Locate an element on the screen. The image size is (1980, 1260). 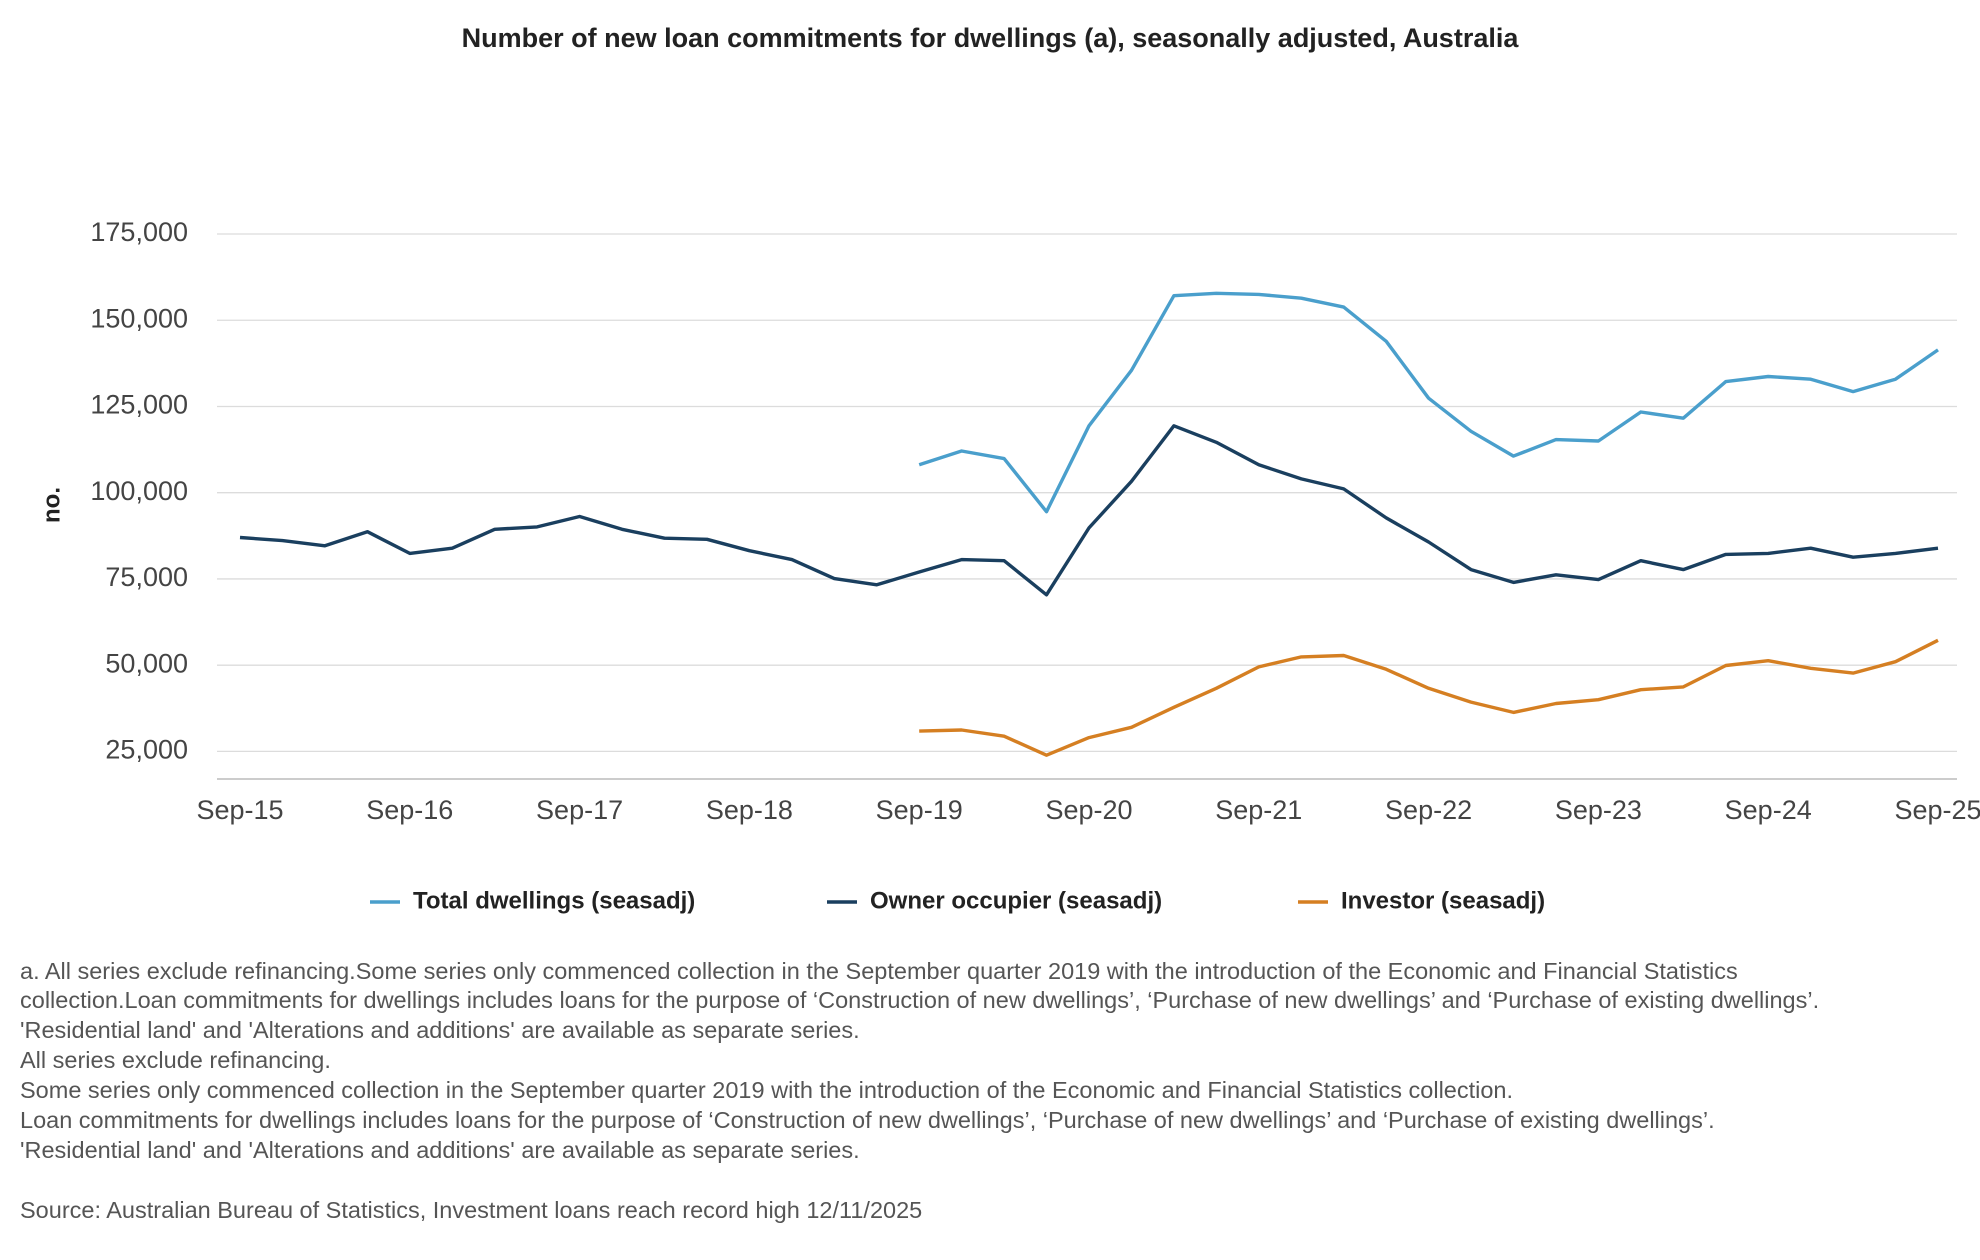
legend-label: Total dwellings (seasadj) is located at coordinates (554, 900).